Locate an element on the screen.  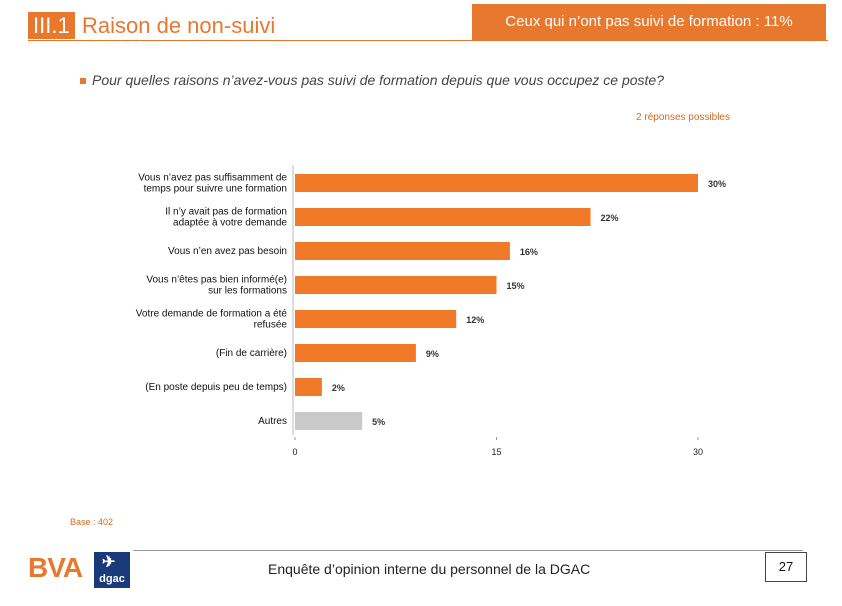
category-label: temps pour suivre une formation is located at coordinates (215, 189).